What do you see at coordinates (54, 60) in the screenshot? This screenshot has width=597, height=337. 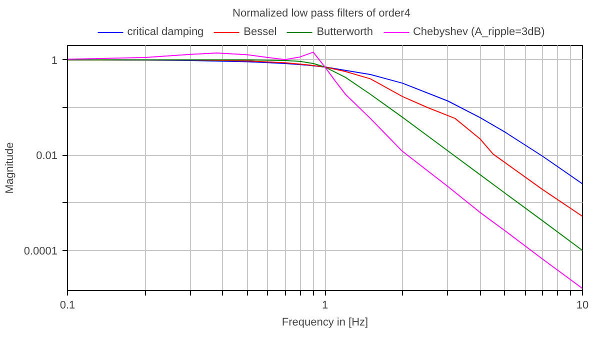 I see `y-tick-label: 1` at bounding box center [54, 60].